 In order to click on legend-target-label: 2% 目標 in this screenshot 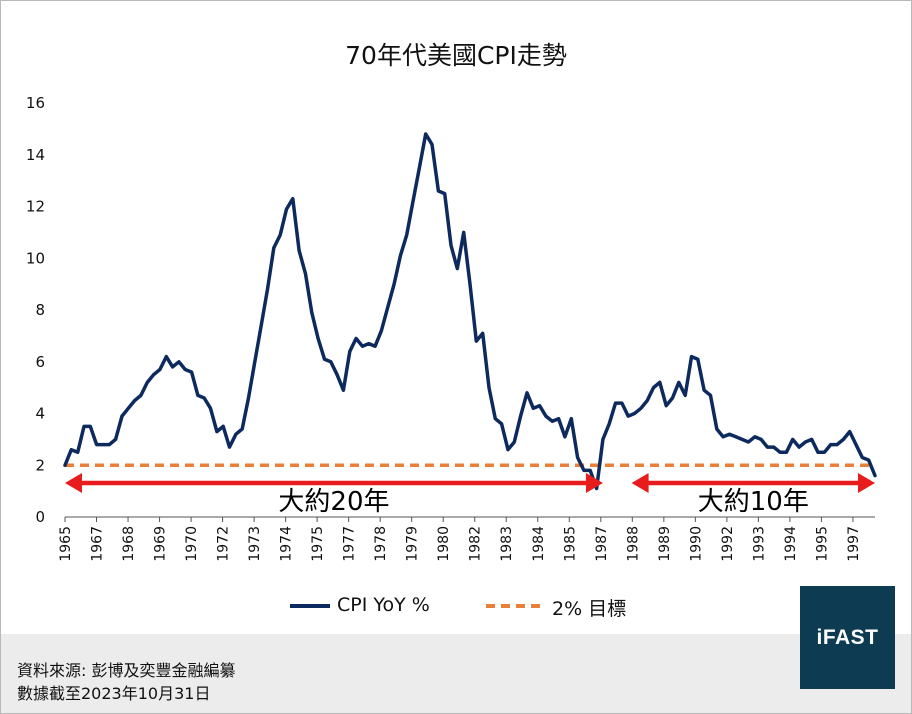, I will do `click(589, 609)`.